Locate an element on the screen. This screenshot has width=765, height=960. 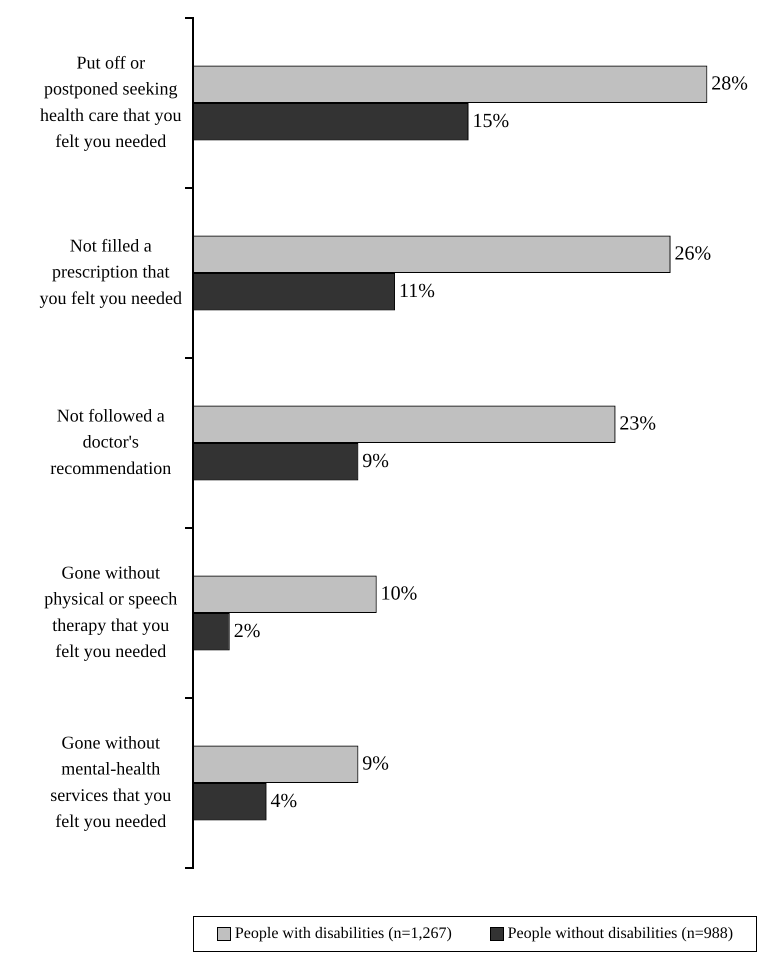
data-label: 2% is located at coordinates (247, 631).